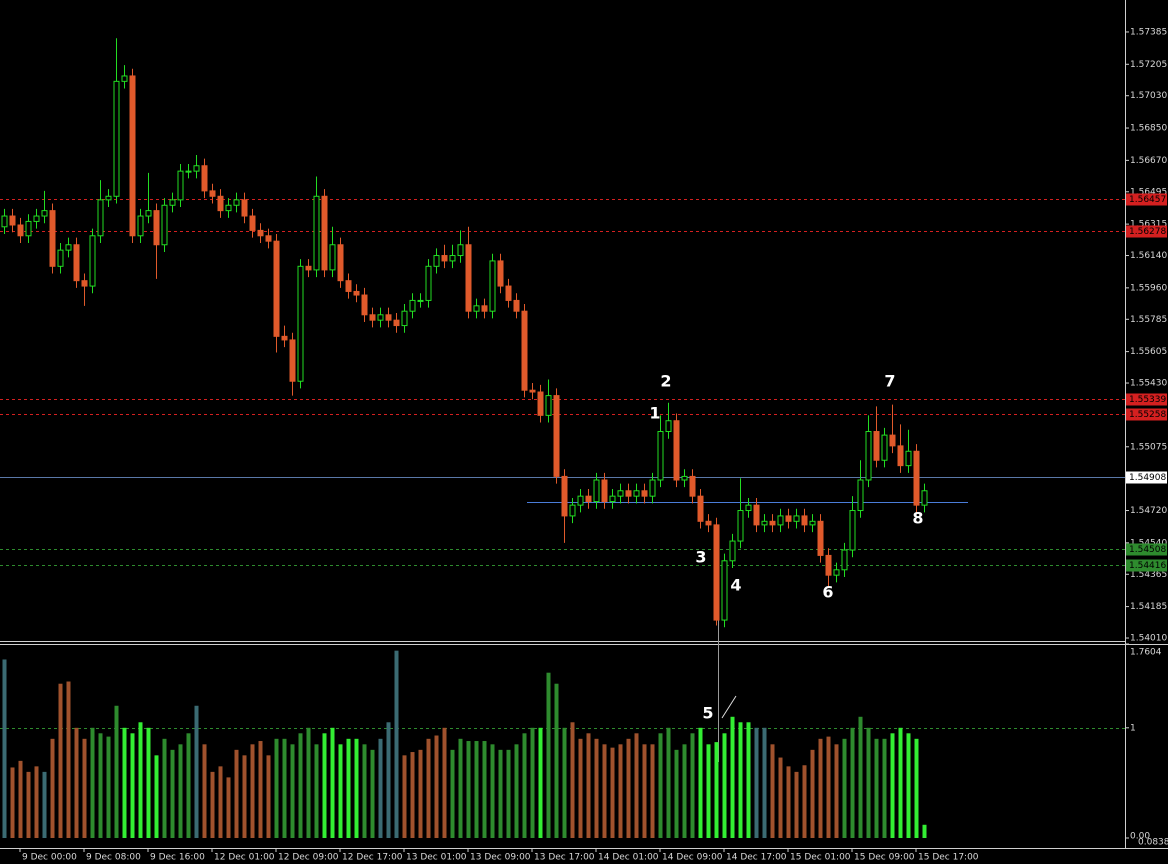  I want to click on trend-line-object, so click(729, 707).